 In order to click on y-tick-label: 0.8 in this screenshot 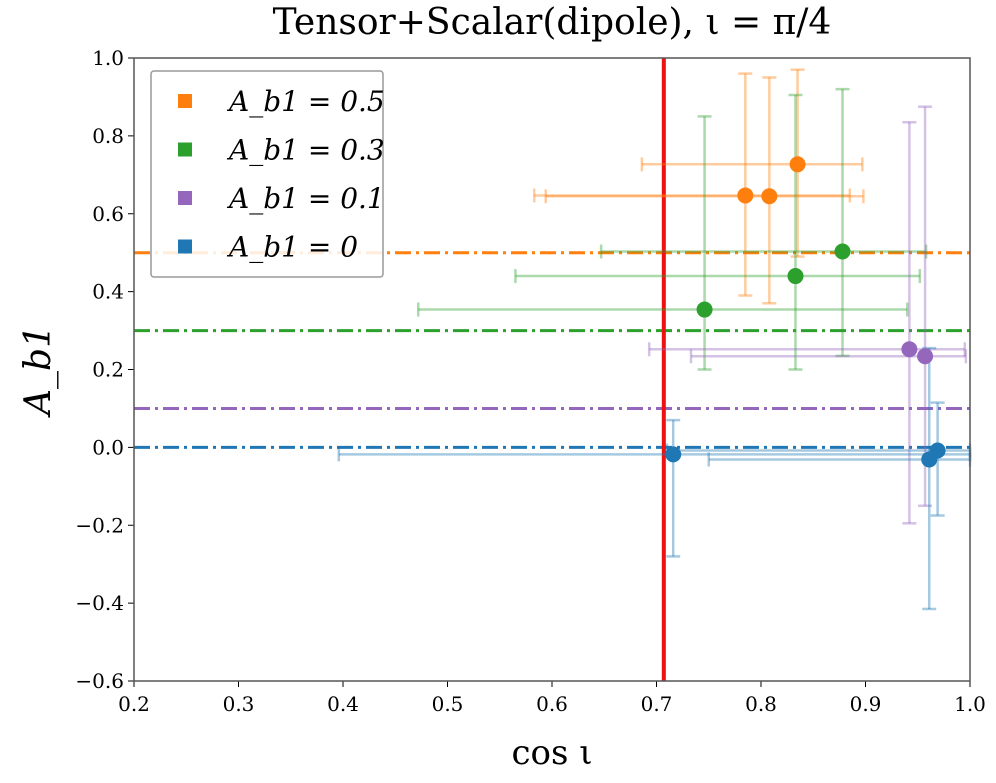, I will do `click(108, 136)`.